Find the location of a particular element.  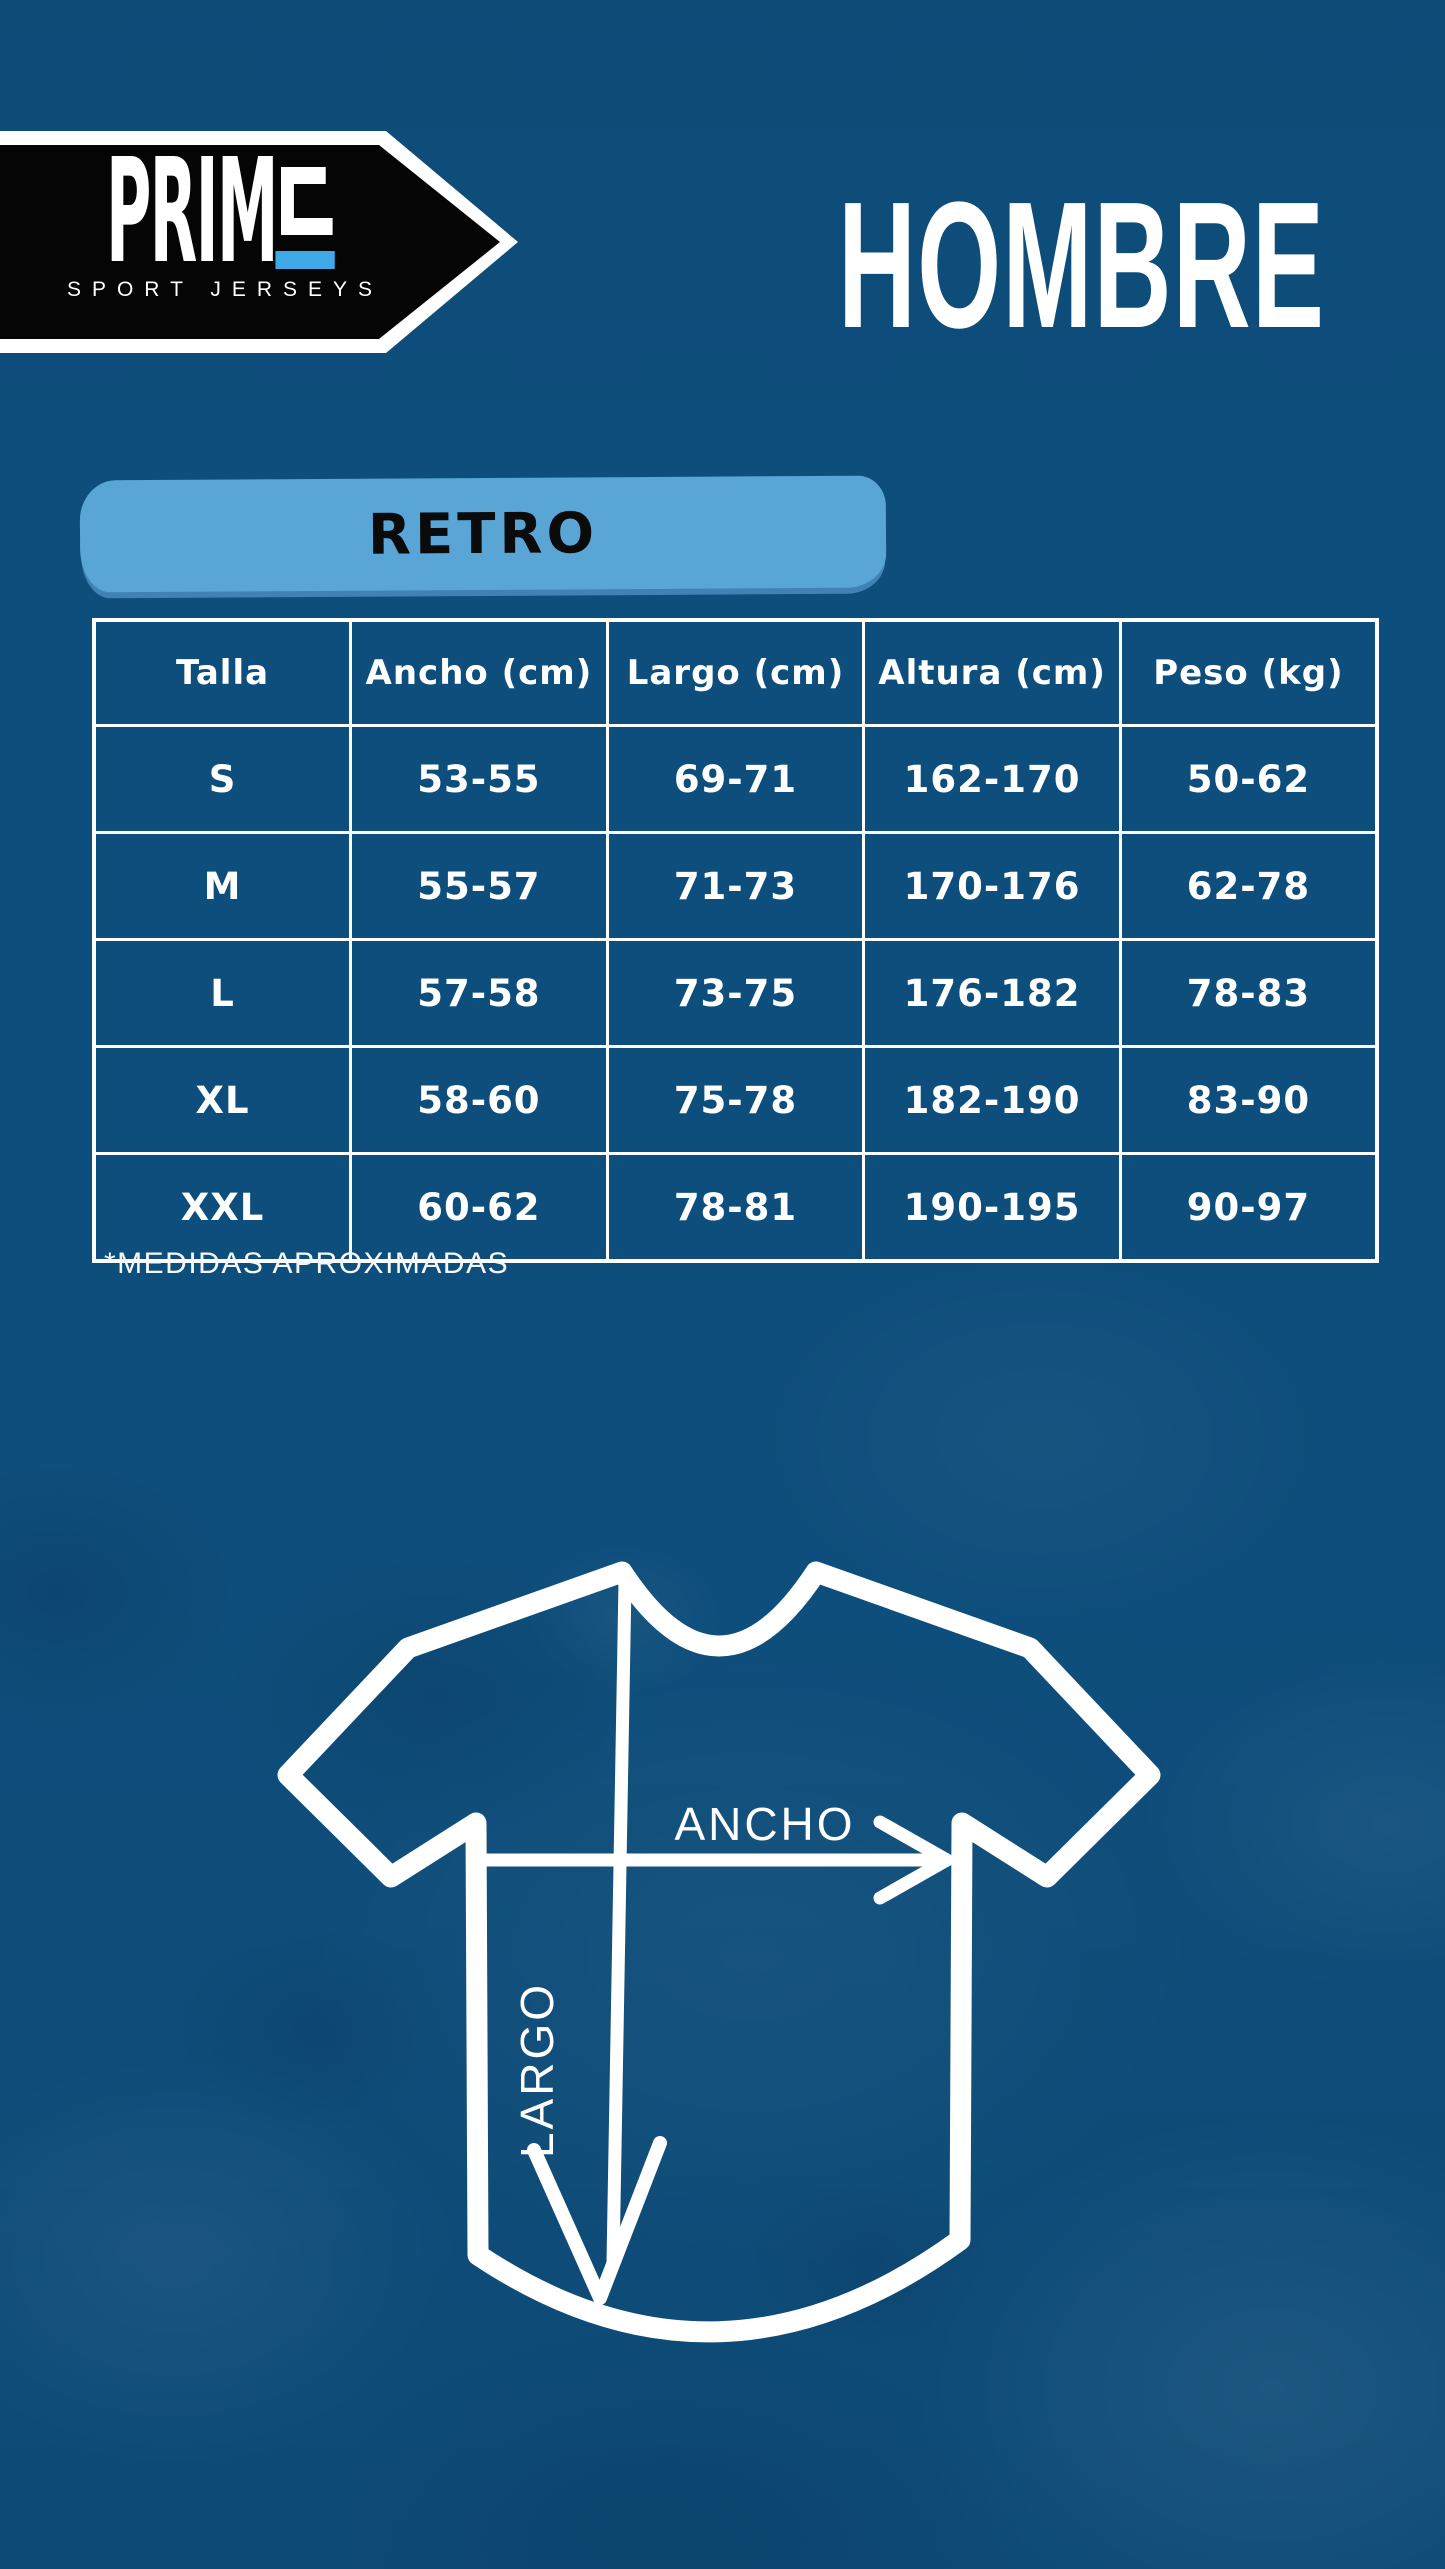

cell-peso: 50-62 is located at coordinates (1248, 779).